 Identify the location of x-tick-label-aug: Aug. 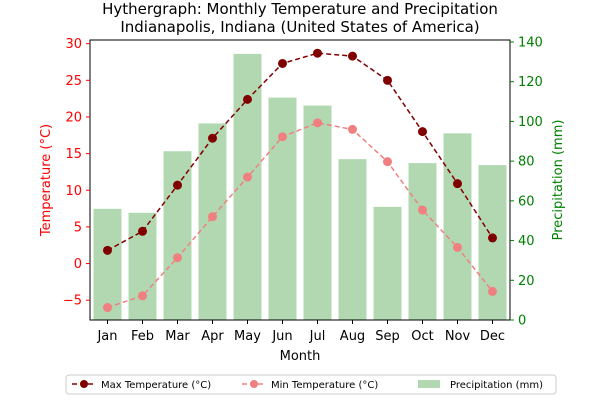
(352, 336).